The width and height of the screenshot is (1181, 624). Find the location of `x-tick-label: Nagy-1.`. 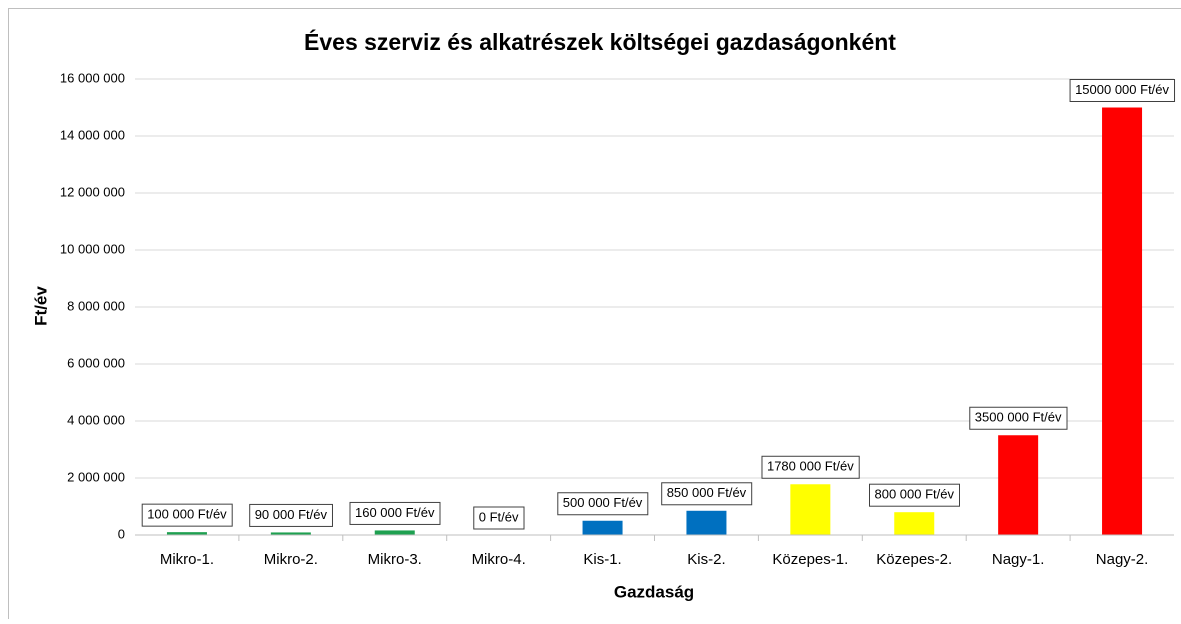

x-tick-label: Nagy-1. is located at coordinates (1018, 559).